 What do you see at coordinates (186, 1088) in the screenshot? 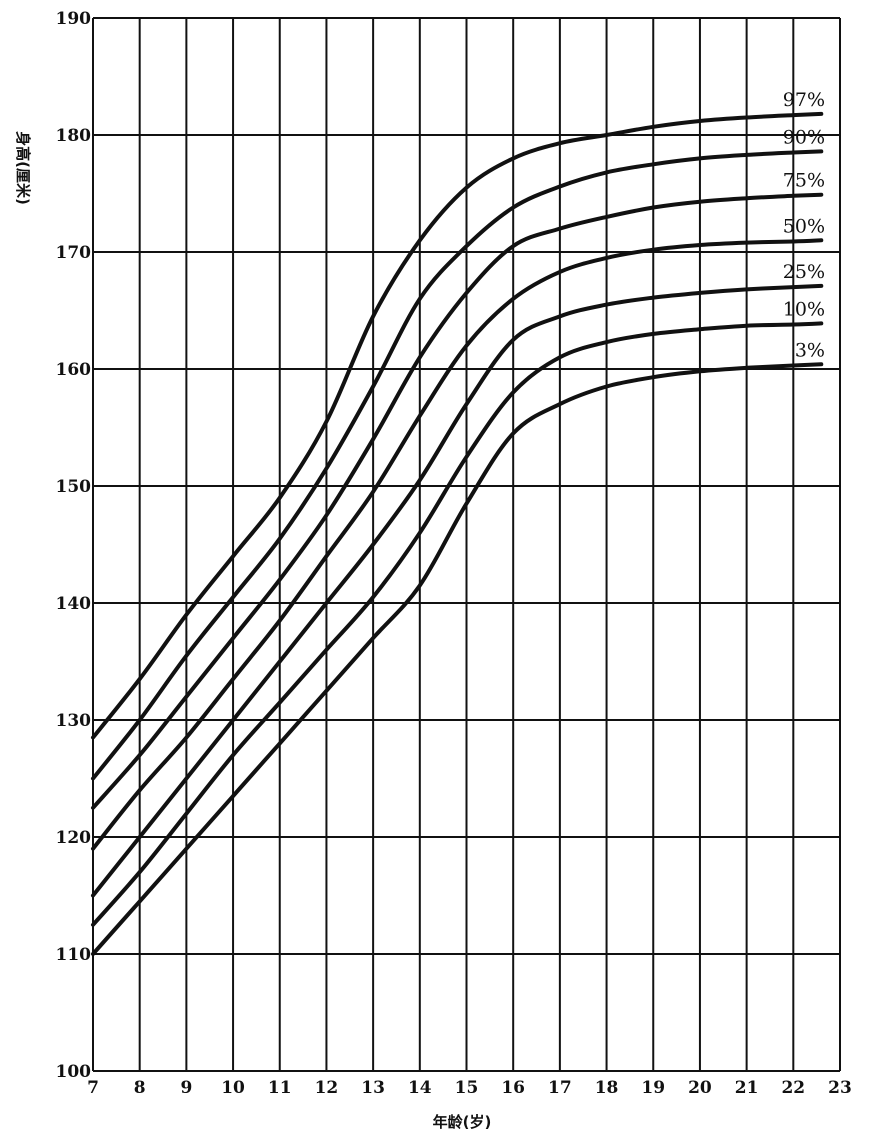
I see `x-tick-label: 9` at bounding box center [186, 1088].